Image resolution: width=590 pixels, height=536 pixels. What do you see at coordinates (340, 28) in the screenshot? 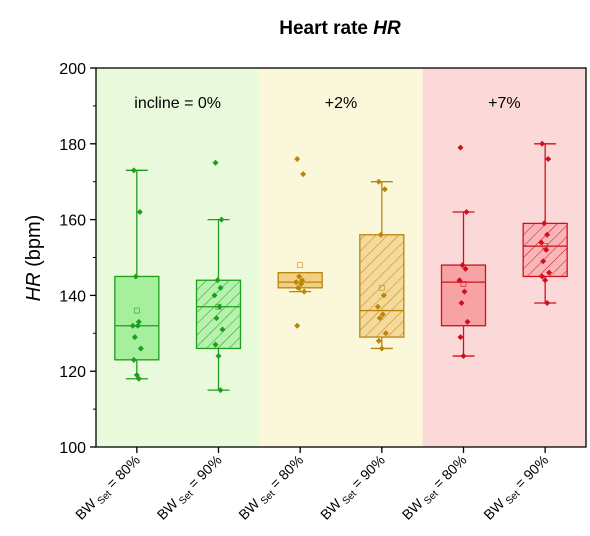
I see `chart-title: Heart rate HR` at bounding box center [340, 28].